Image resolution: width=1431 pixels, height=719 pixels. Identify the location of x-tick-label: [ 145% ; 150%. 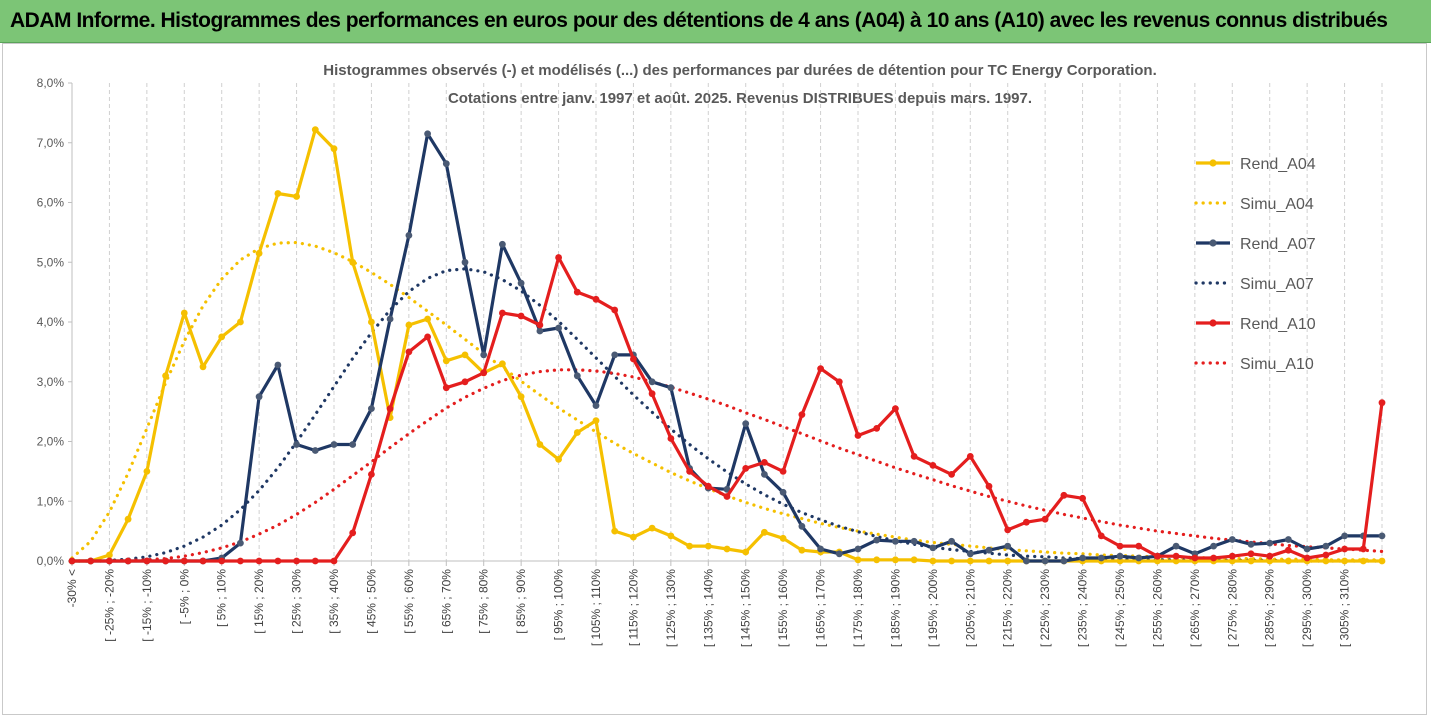
(746, 608).